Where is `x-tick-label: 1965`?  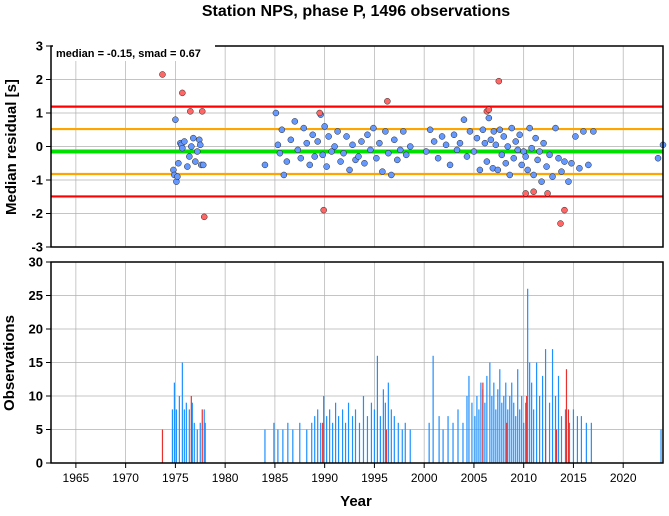 x-tick-label: 1965 is located at coordinates (76, 478).